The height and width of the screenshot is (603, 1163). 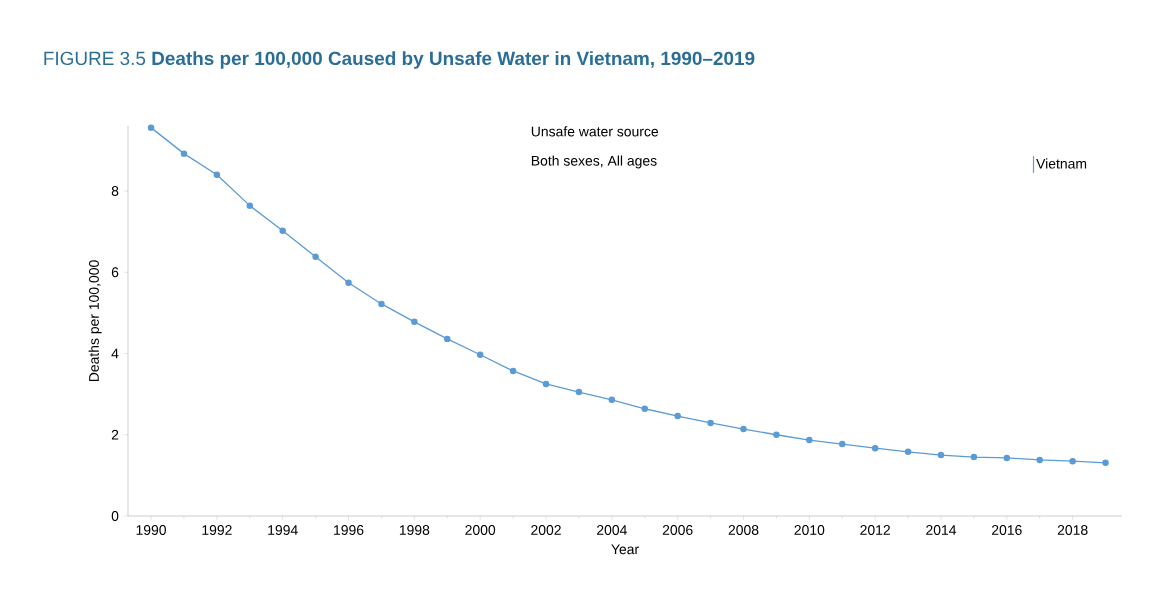 I want to click on x-tick-label: 1996, so click(x=349, y=530).